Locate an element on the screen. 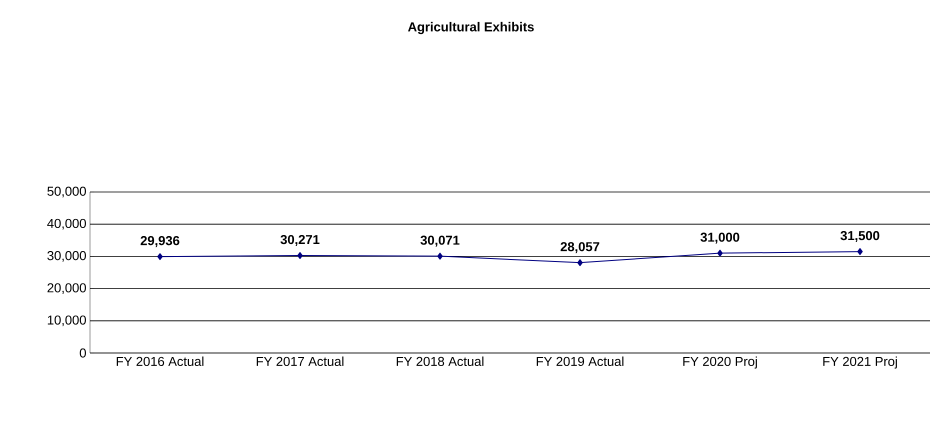 Image resolution: width=942 pixels, height=440 pixels. data-label: 31,500 is located at coordinates (860, 236).